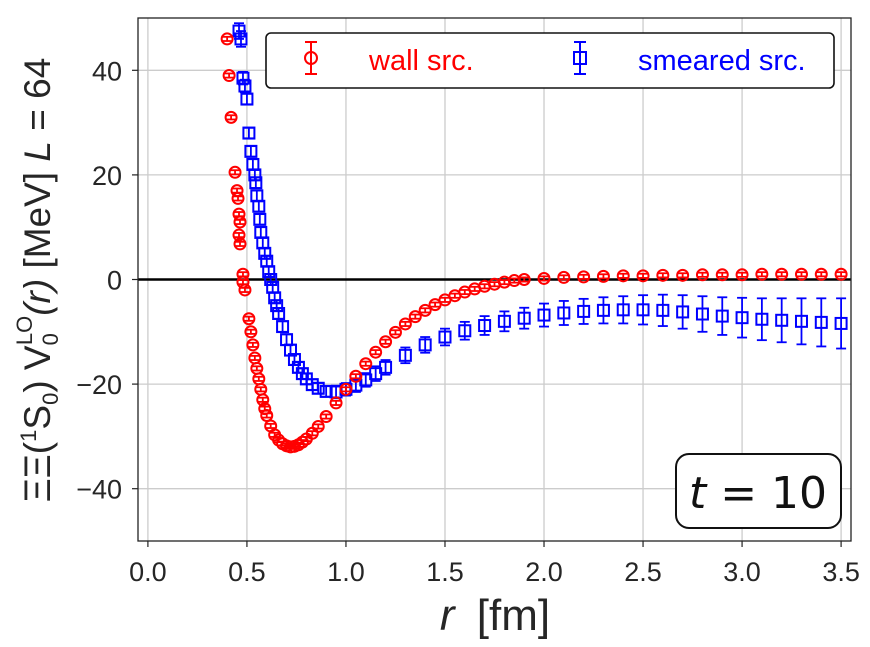 Image resolution: width=870 pixels, height=647 pixels. What do you see at coordinates (742, 572) in the screenshot?
I see `x-tick-label: 3.0` at bounding box center [742, 572].